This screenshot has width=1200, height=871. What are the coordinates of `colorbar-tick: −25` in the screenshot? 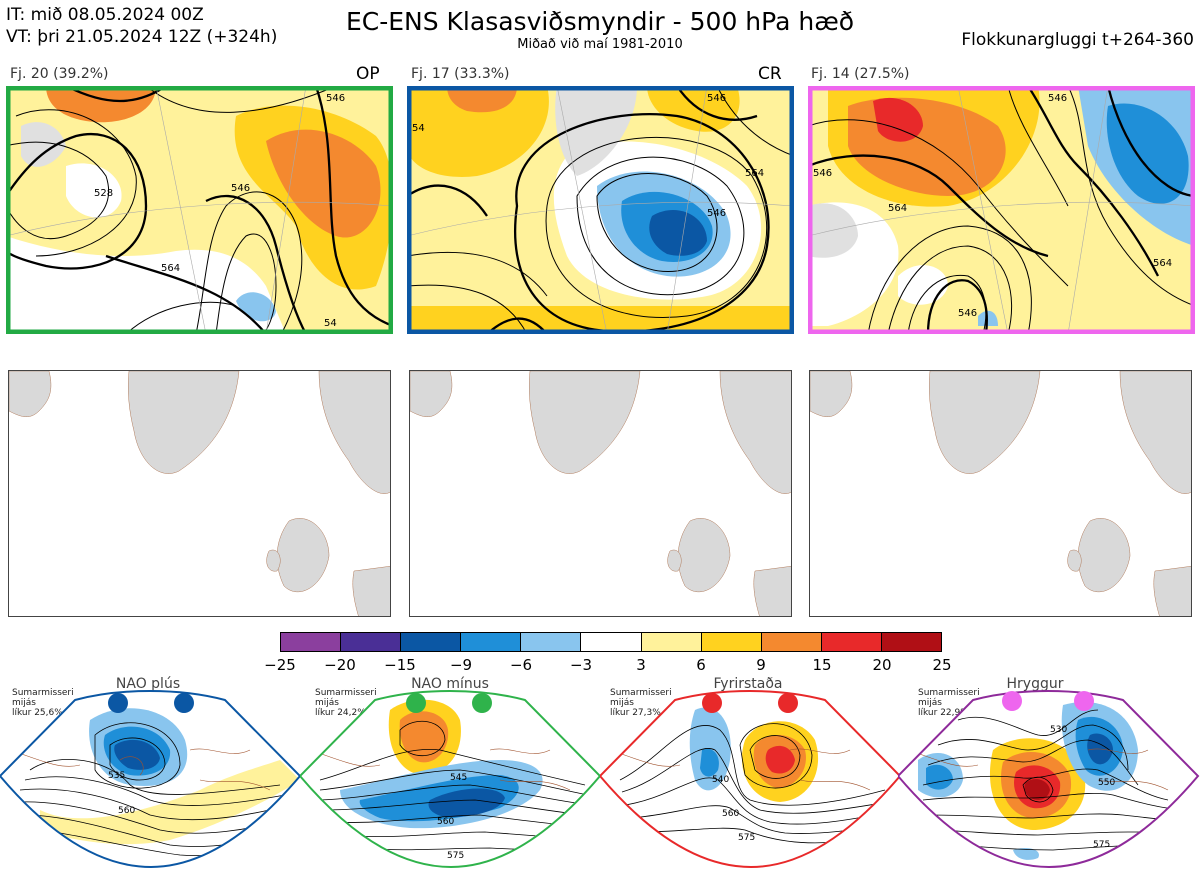 It's located at (280, 665).